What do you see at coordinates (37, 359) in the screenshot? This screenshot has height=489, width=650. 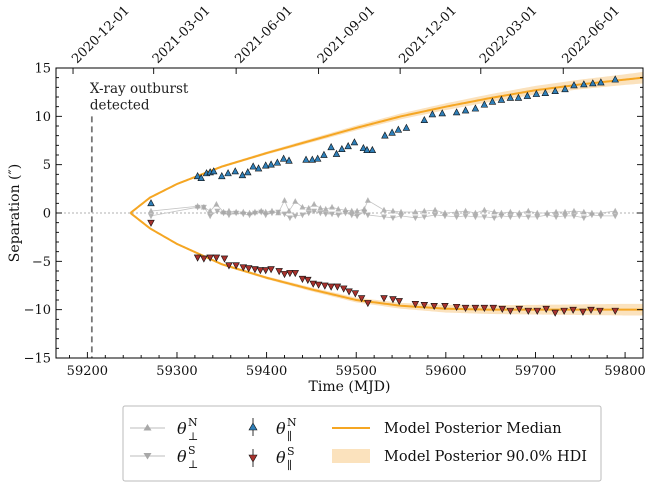 I see `y-tick-label: −15` at bounding box center [37, 359].